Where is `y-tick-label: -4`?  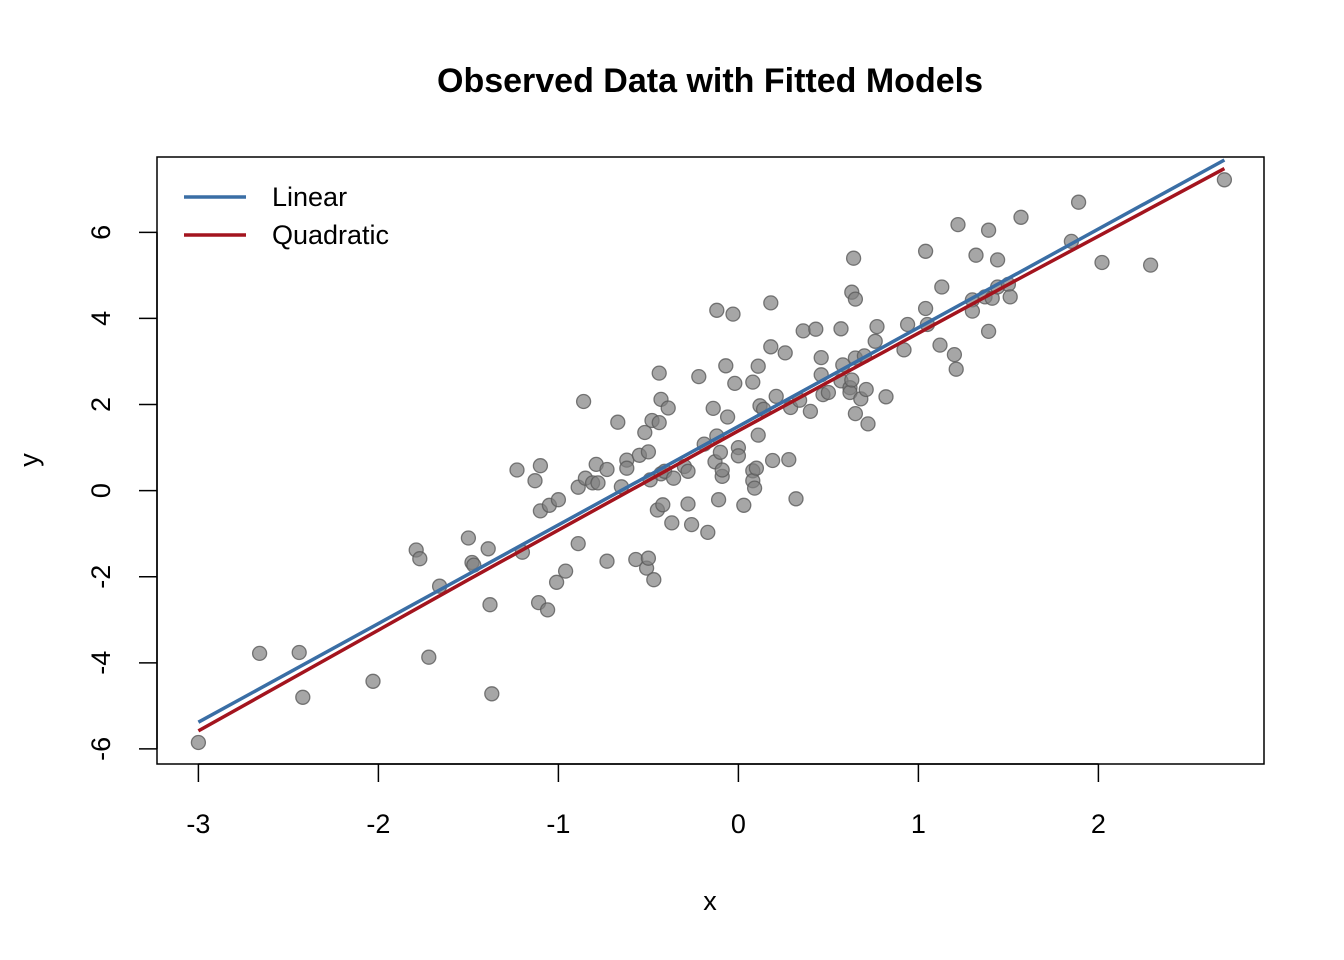
y-tick-label: -4 is located at coordinates (101, 663).